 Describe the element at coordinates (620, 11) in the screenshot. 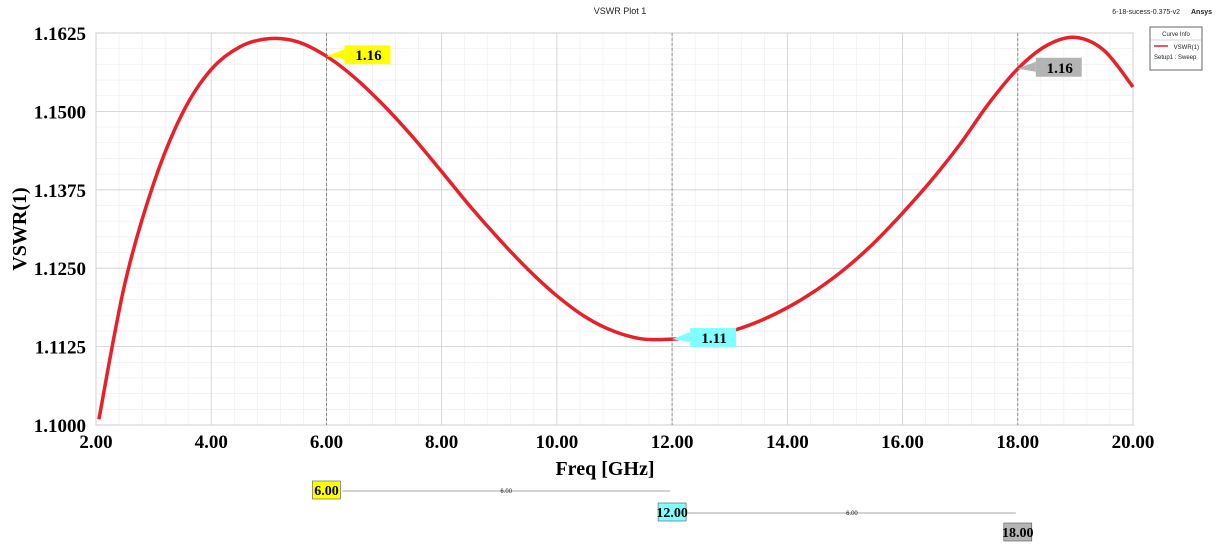

I see `plot-title: VSWR Plot 1` at that location.